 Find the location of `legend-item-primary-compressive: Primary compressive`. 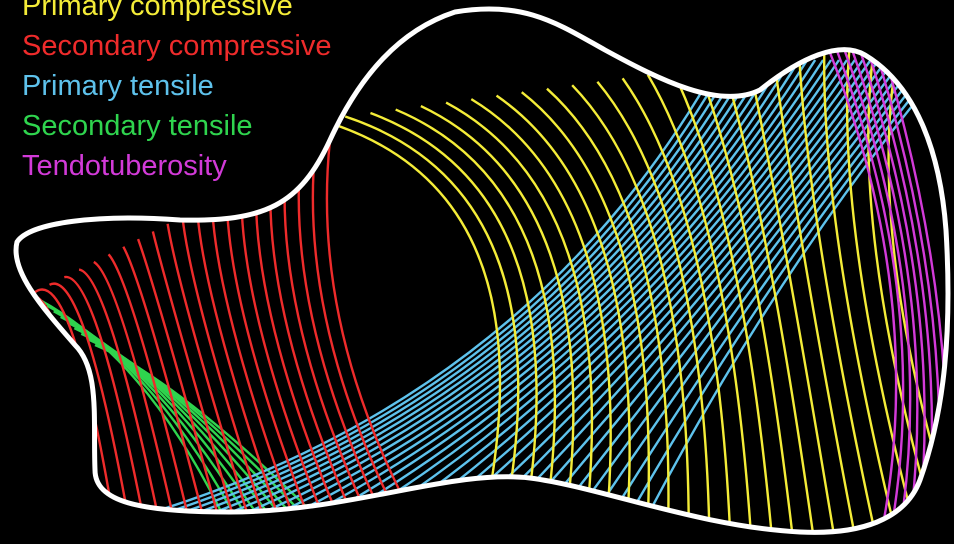

legend-item-primary-compressive: Primary compressive is located at coordinates (157, 11).